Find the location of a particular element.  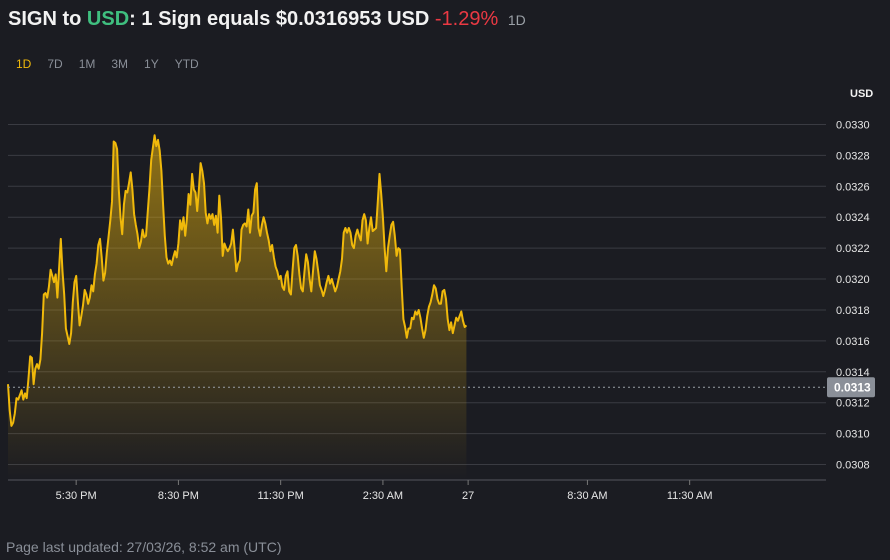

tab-1y: 1Y is located at coordinates (151, 64).